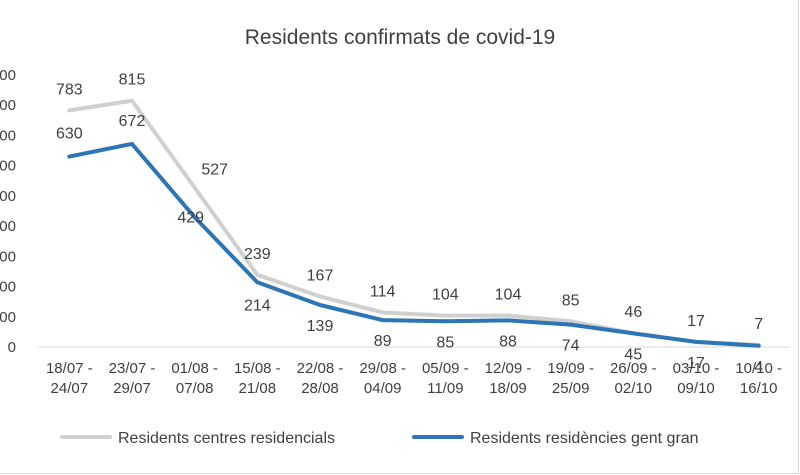 Image resolution: width=800 pixels, height=475 pixels. I want to click on x-tick-label: 22/08 -28/08, so click(320, 378).